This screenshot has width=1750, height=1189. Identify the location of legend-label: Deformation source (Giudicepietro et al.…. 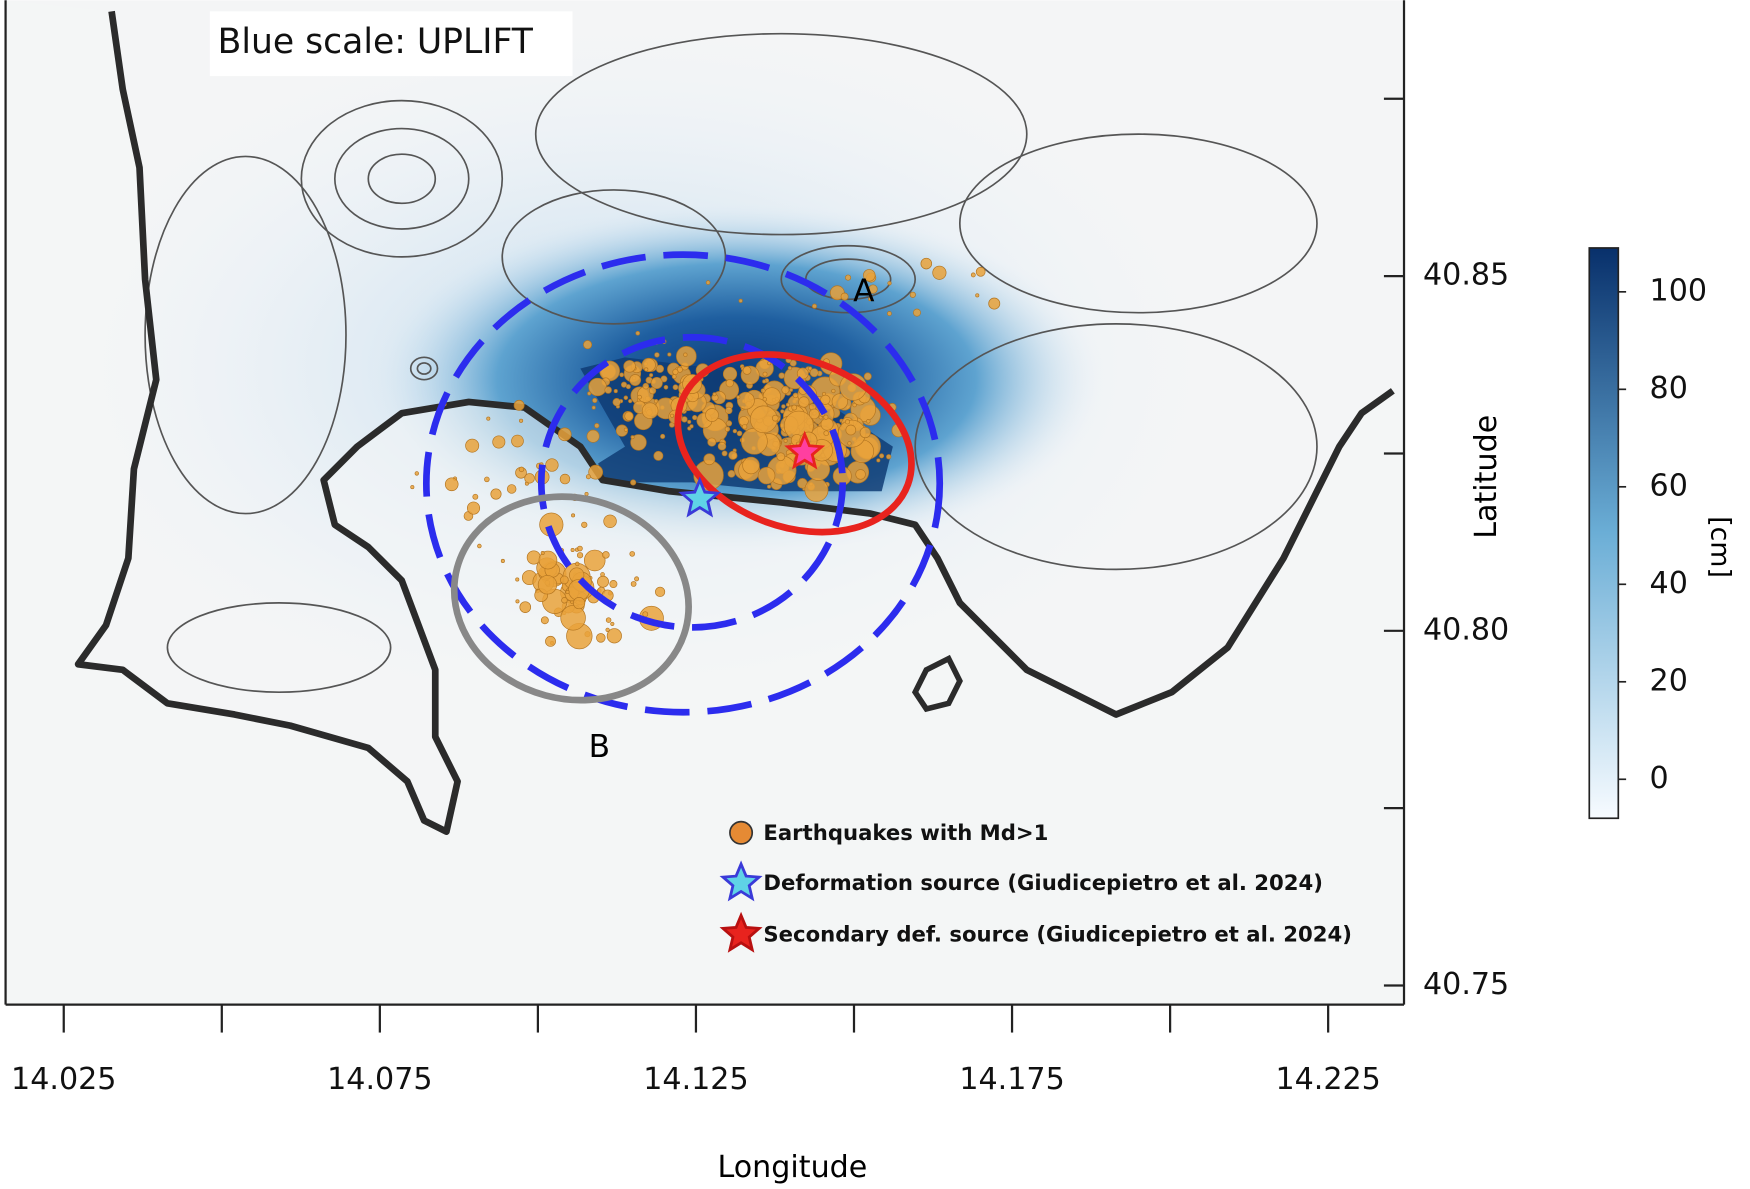
(1043, 882).